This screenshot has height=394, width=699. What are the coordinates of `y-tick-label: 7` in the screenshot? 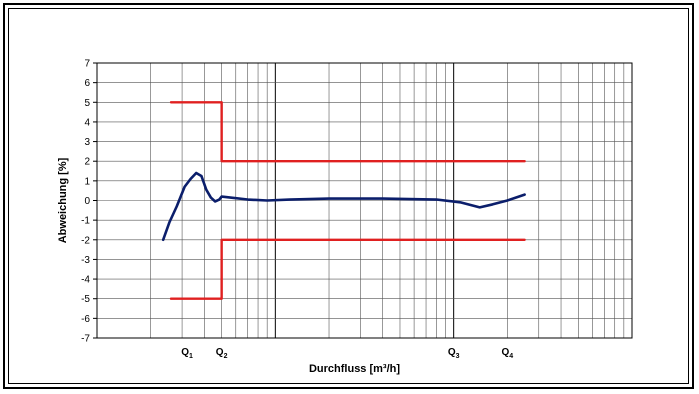 It's located at (87, 64).